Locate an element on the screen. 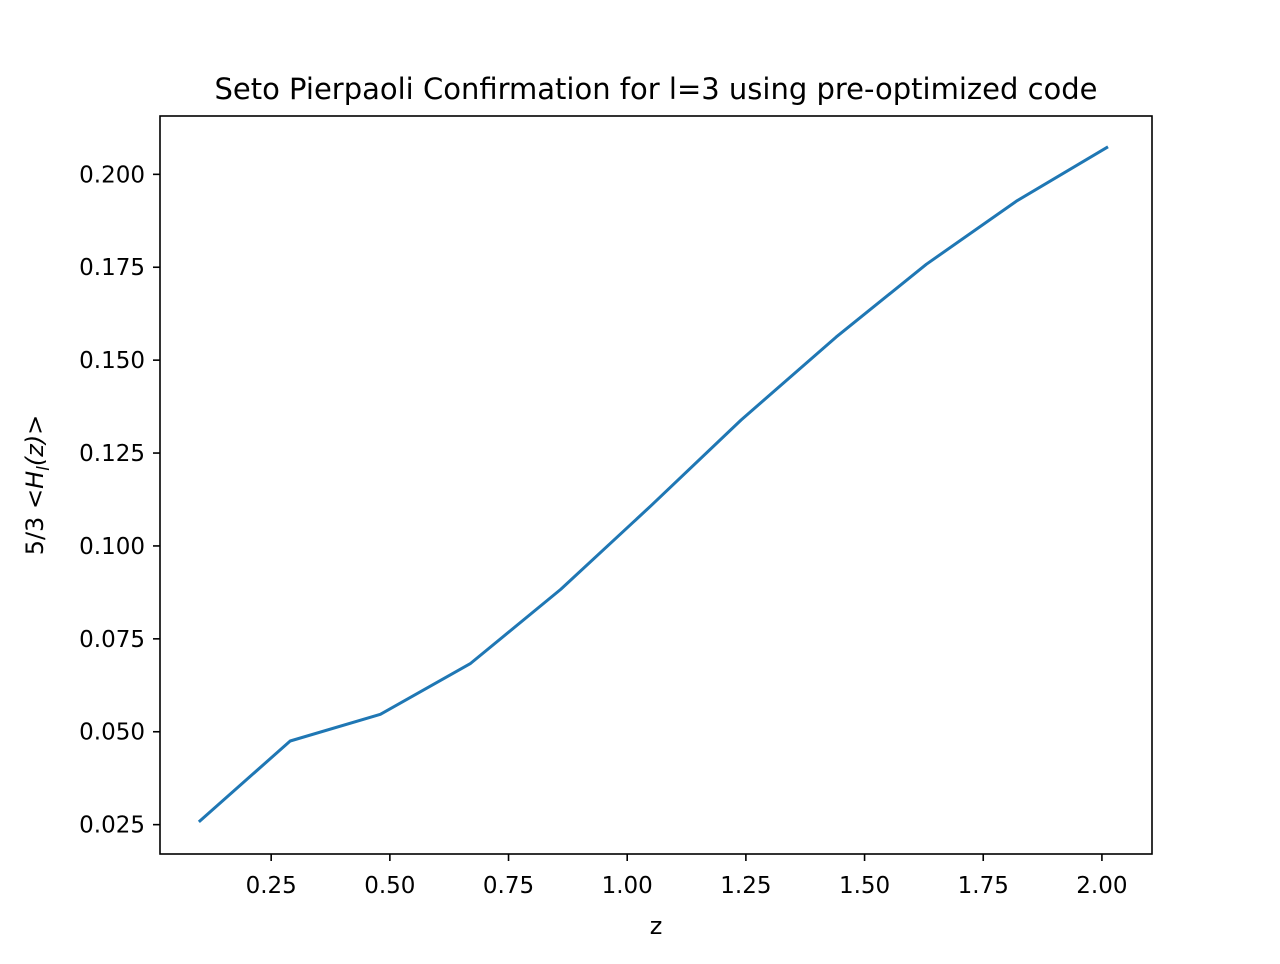 This screenshot has width=1280, height=964. y-tick-label: 0.075 is located at coordinates (112, 640).